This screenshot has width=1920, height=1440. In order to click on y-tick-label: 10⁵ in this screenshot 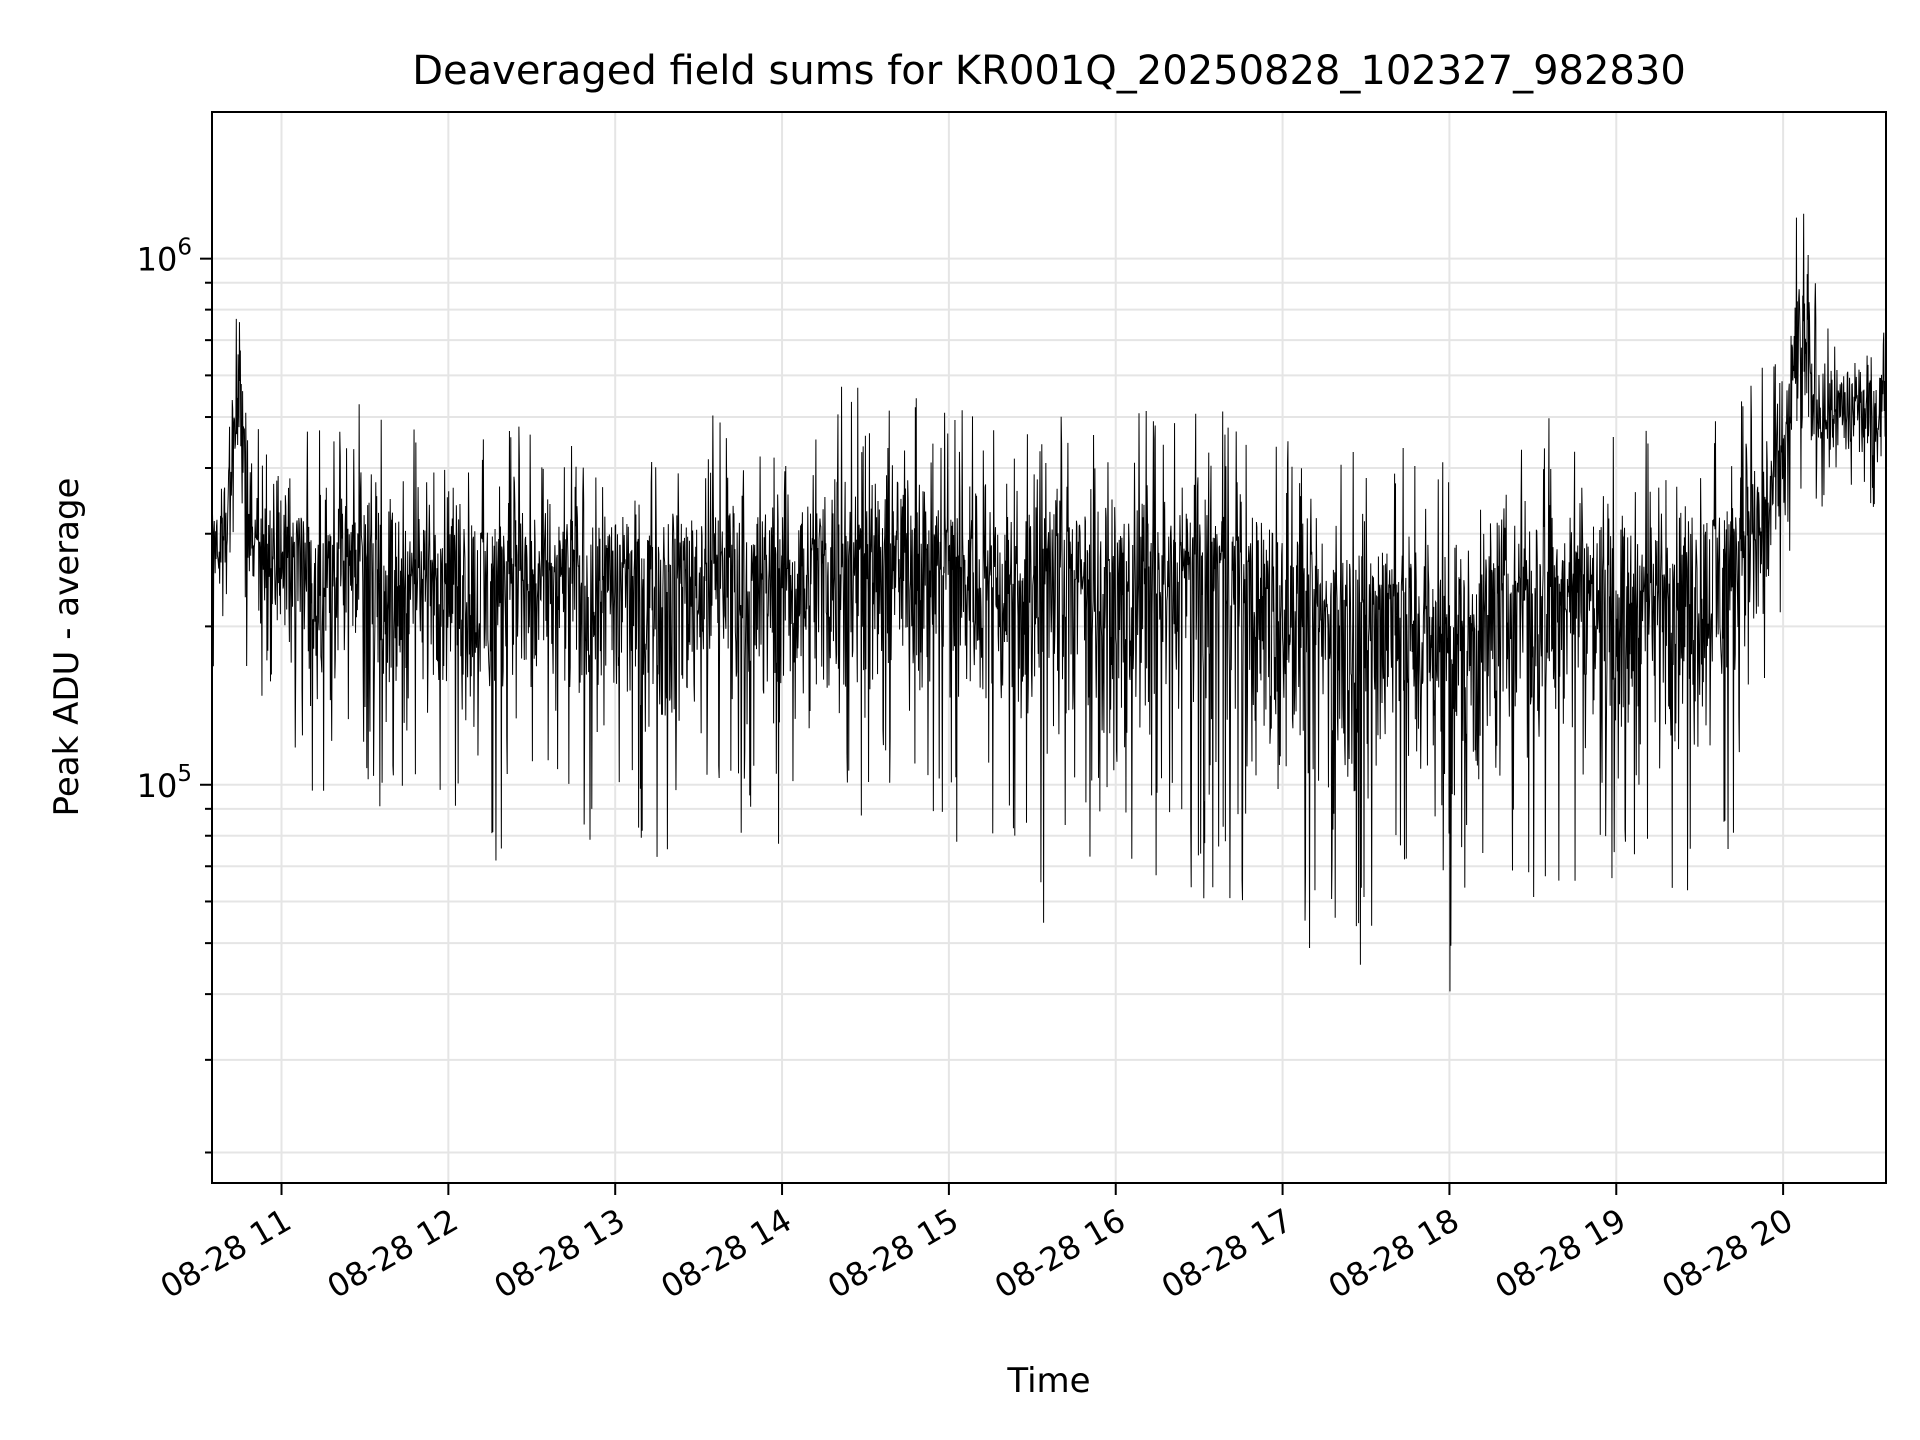, I will do `click(164, 783)`.